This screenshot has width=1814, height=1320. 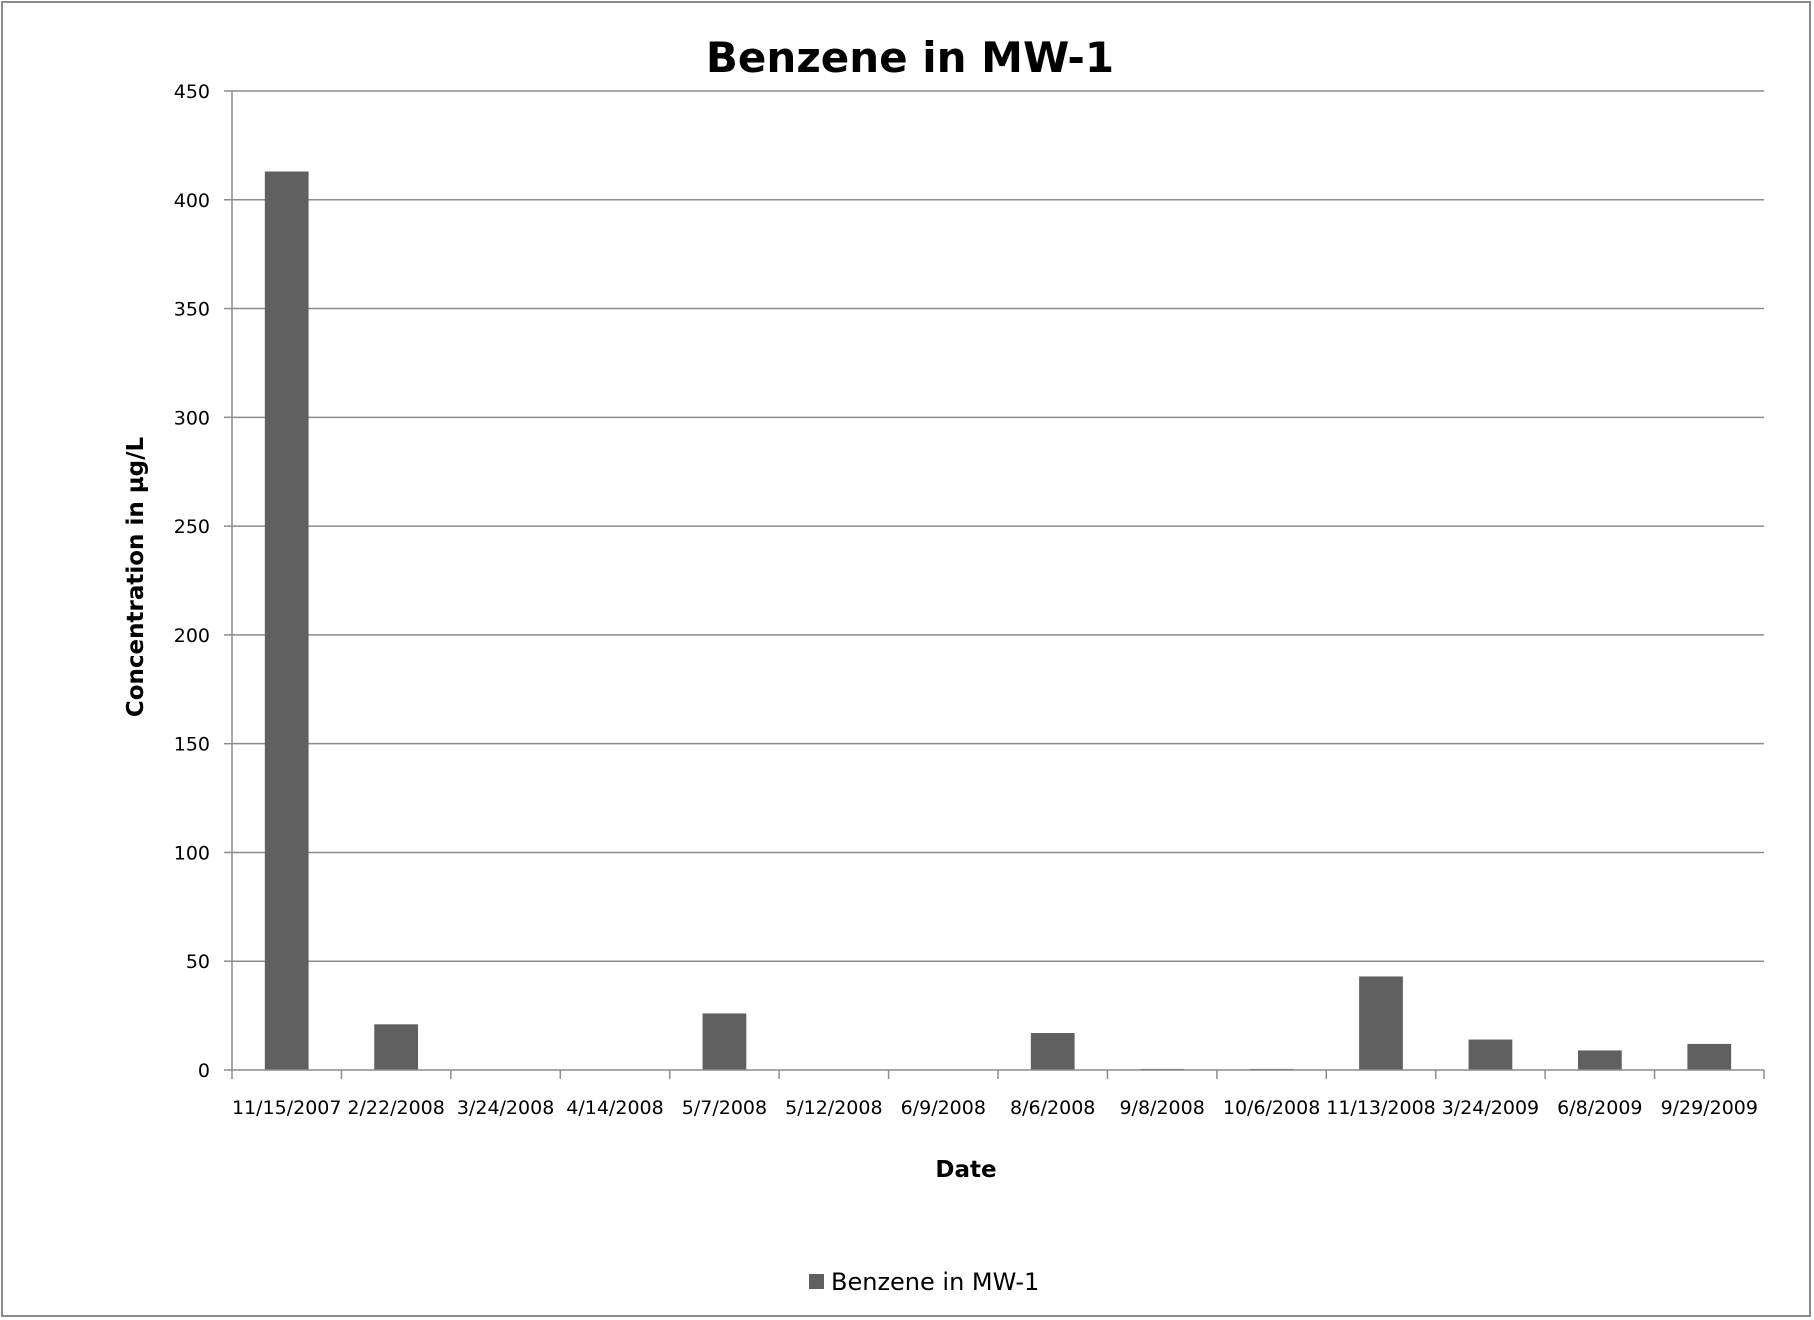 What do you see at coordinates (1271, 1108) in the screenshot?
I see `x-tick-label: 10/6/2008` at bounding box center [1271, 1108].